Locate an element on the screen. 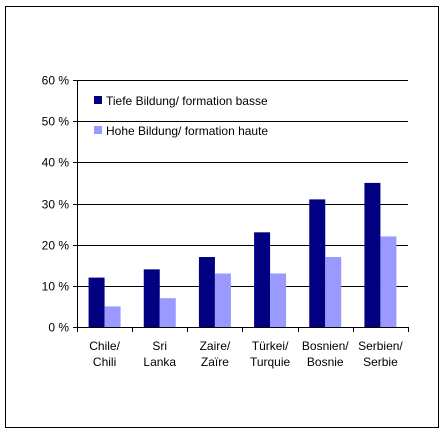 This screenshot has width=447, height=435. x-tick-label: Bosnien/ is located at coordinates (325, 346).